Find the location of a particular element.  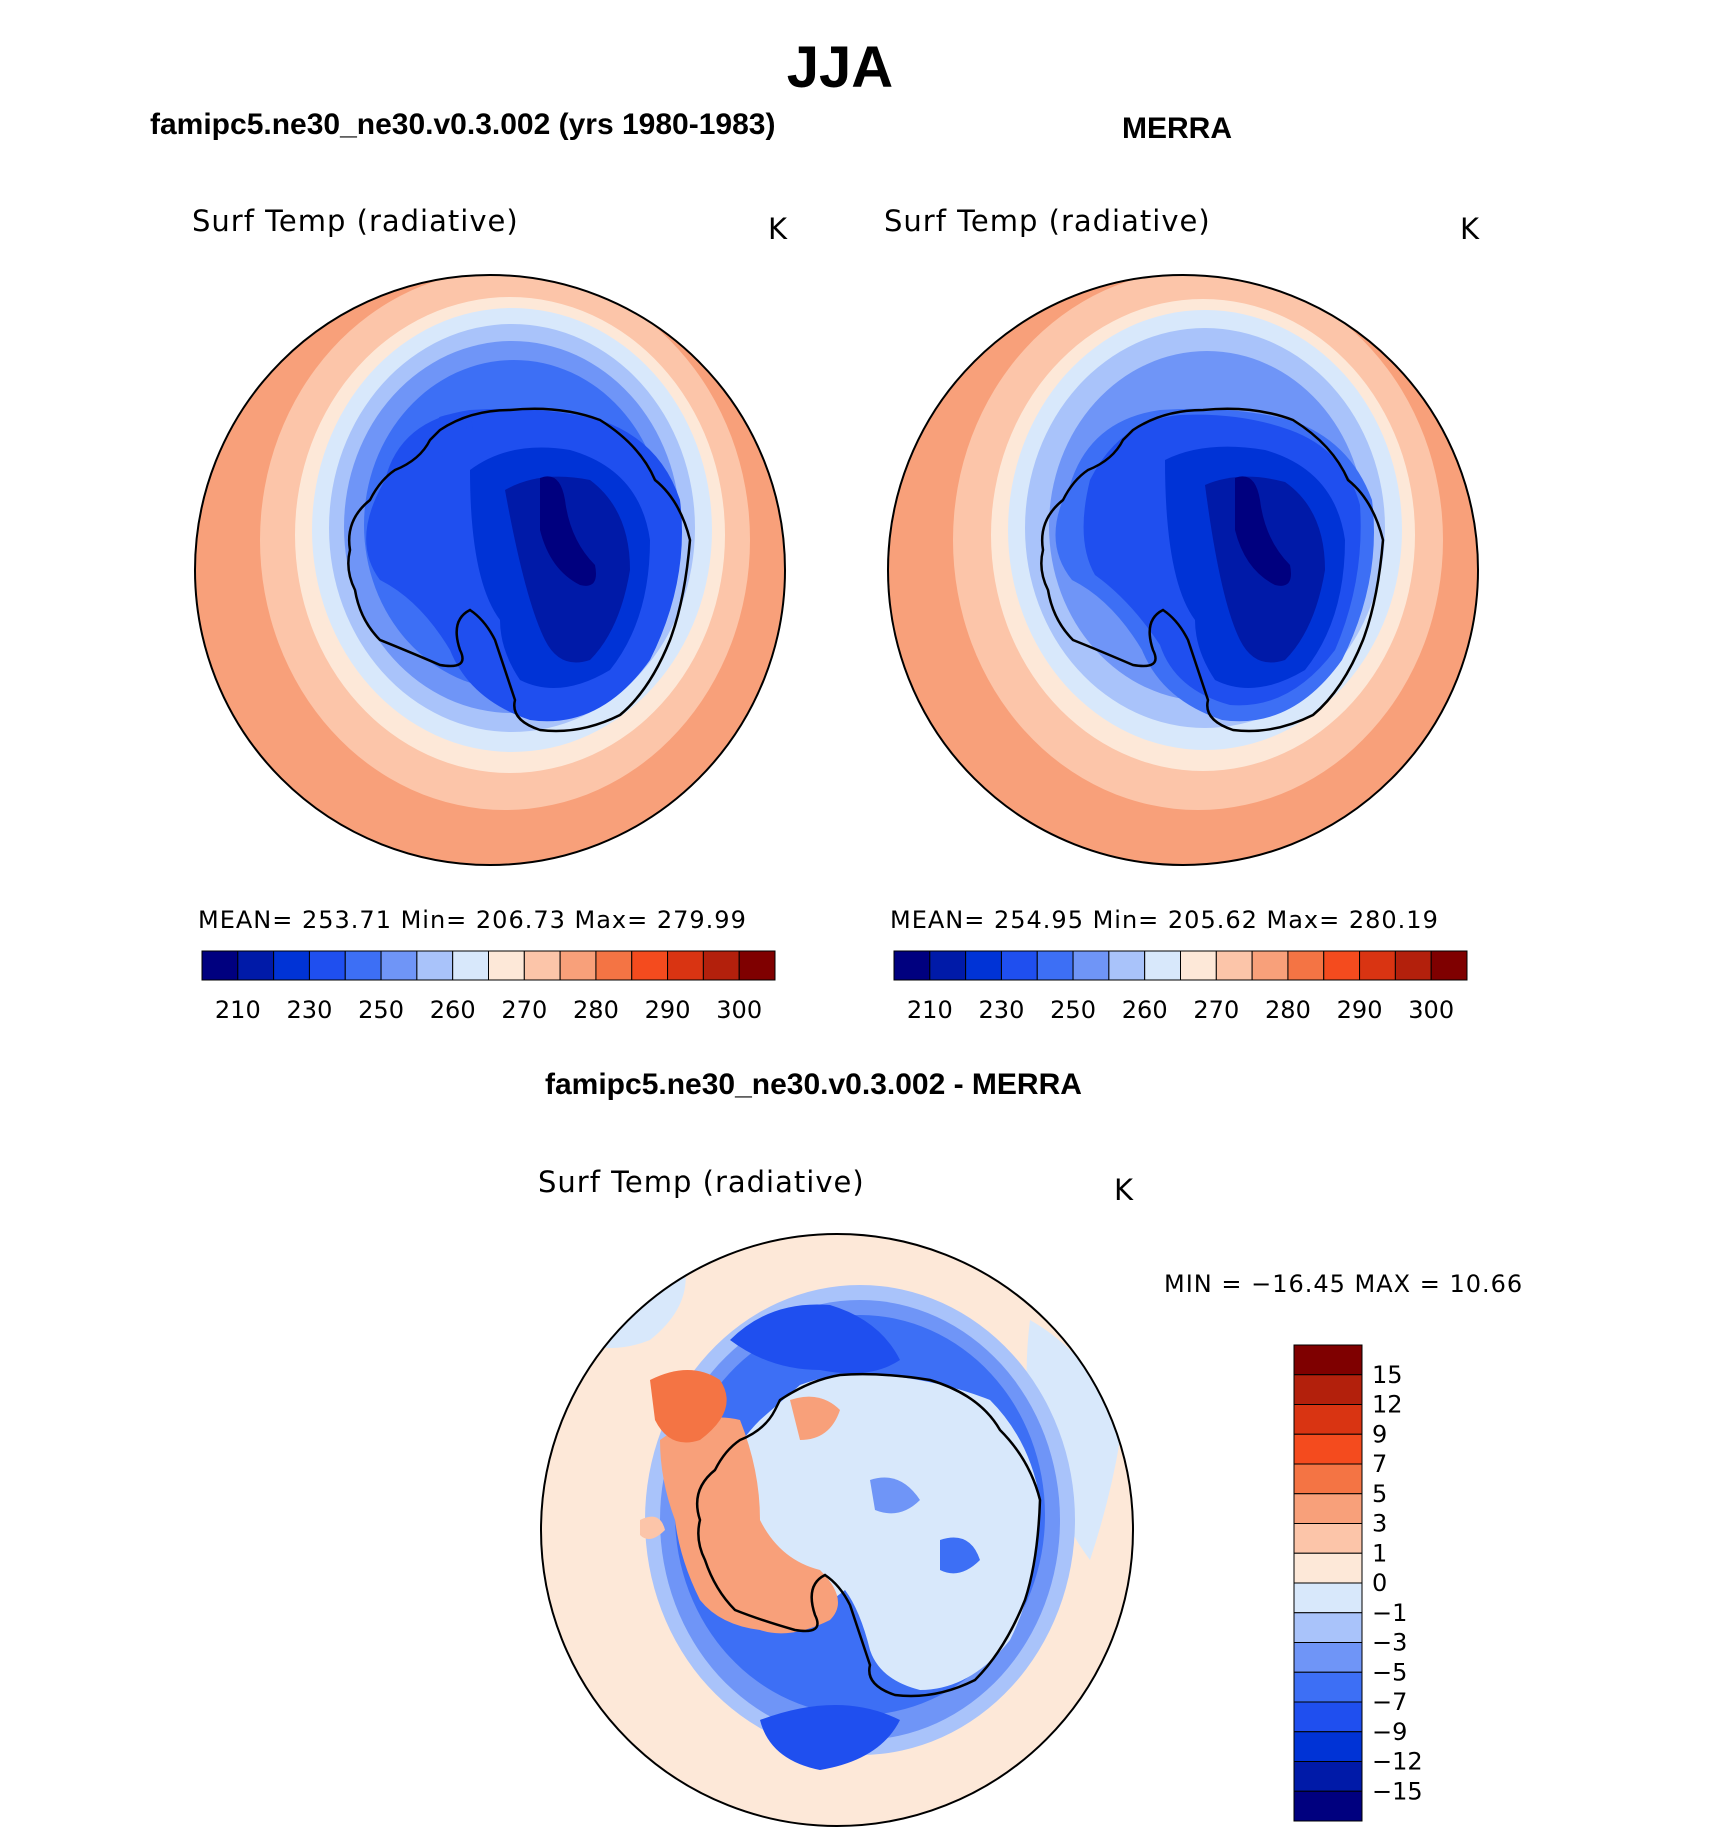

panel-2-colorbar-tick-label: 230 is located at coordinates (1002, 1010).